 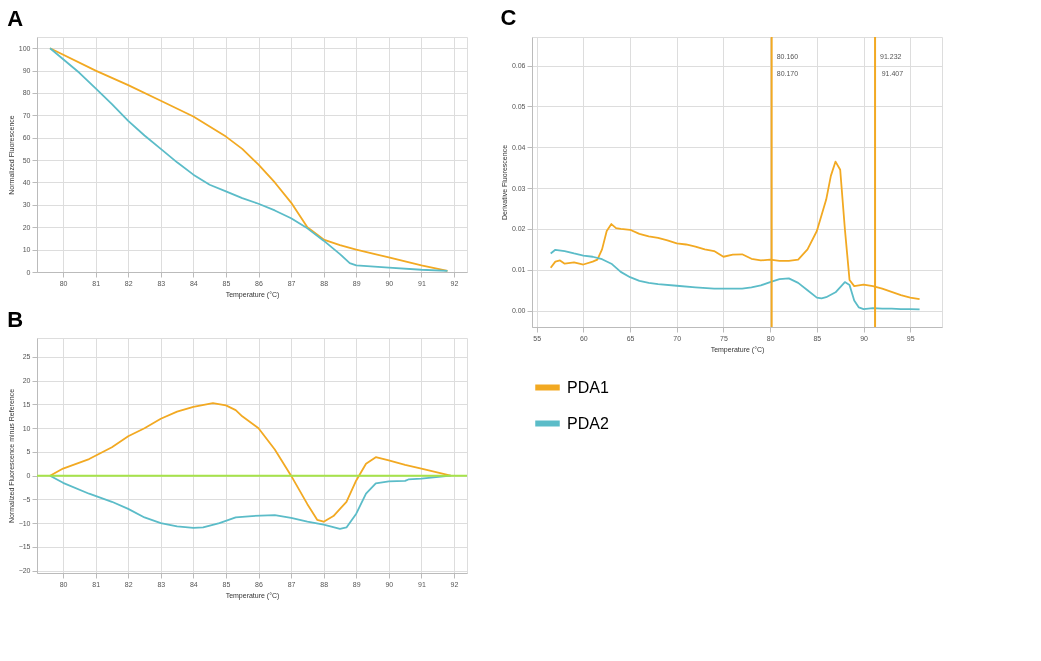 I want to click on legend-label: PDA1, so click(x=588, y=387).